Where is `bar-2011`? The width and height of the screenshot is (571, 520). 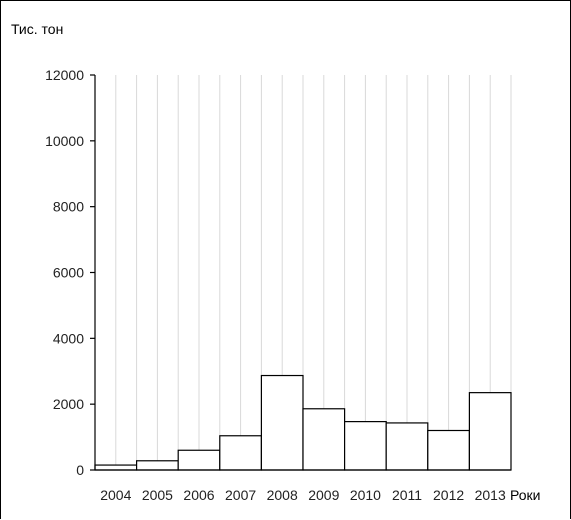
bar-2011 is located at coordinates (407, 446).